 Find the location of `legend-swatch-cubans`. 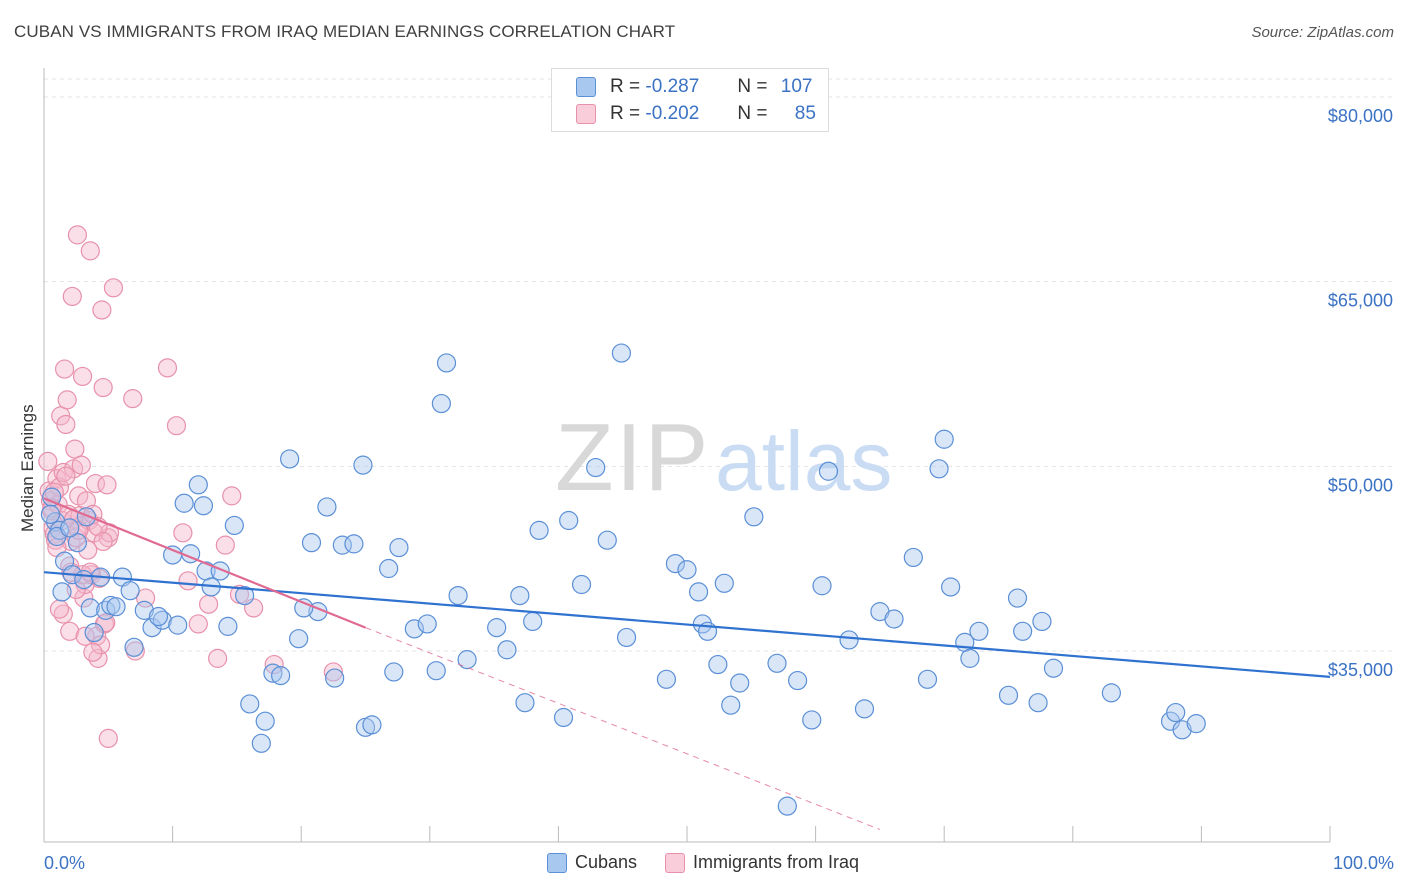

legend-swatch-cubans is located at coordinates (556, 862).